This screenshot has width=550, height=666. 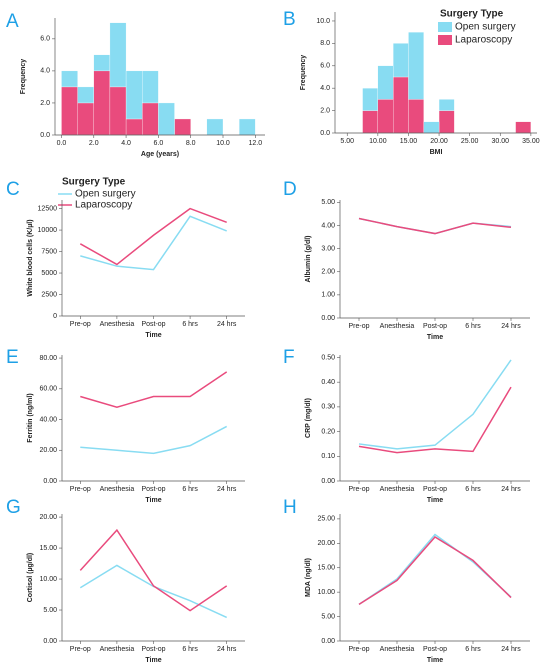 What do you see at coordinates (191, 143) in the screenshot?
I see `x-tick-label: 8.0` at bounding box center [191, 143].